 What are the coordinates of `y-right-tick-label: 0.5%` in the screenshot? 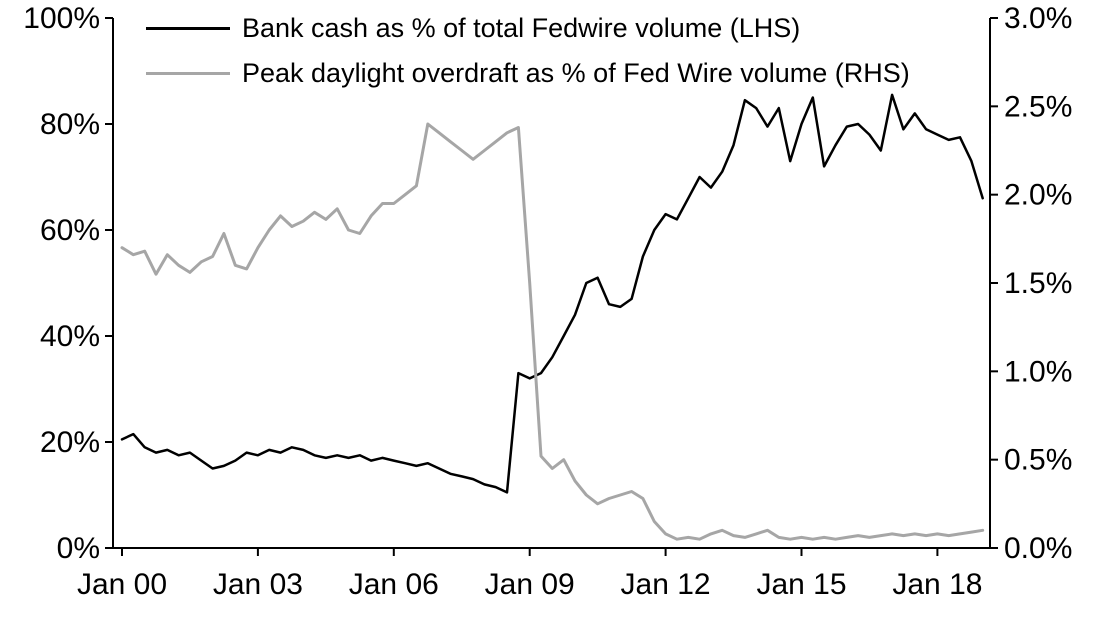 It's located at (1038, 460).